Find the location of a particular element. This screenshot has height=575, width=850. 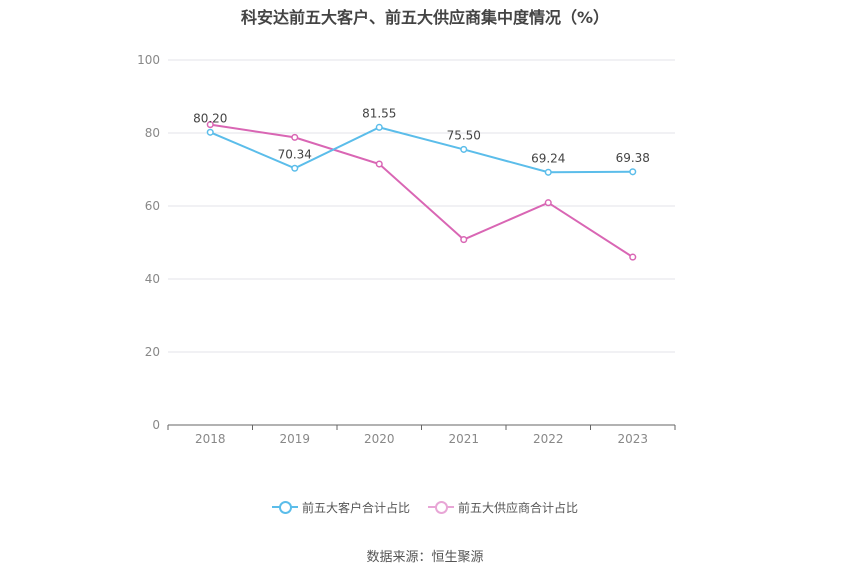

data-label: 75.50 is located at coordinates (464, 135).